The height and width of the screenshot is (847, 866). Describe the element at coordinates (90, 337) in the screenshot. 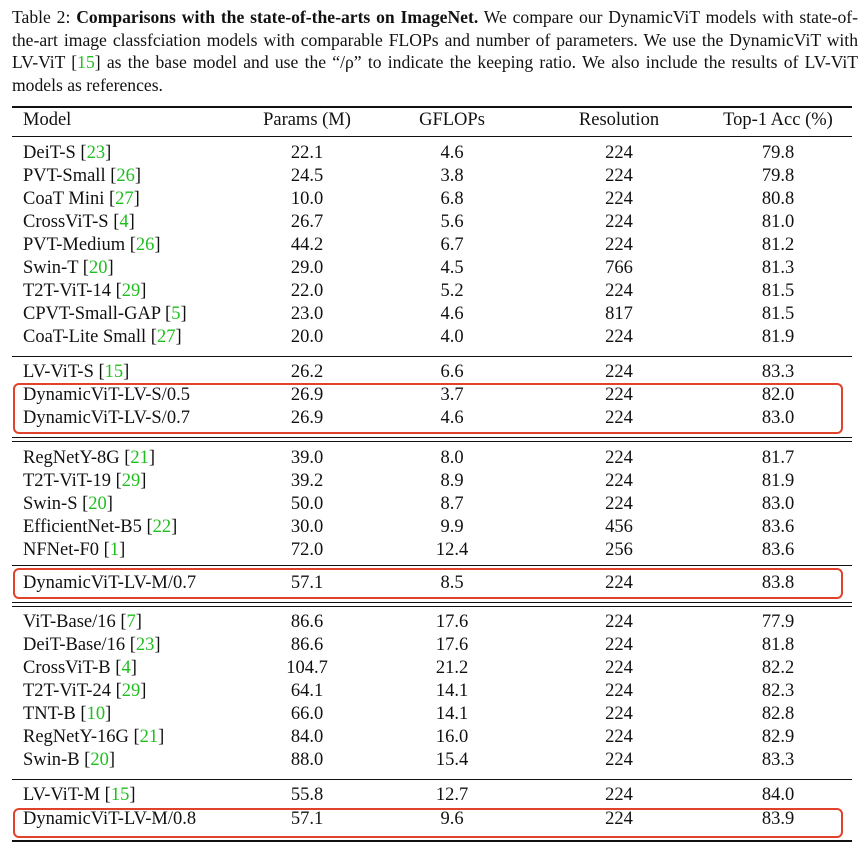

I see `model-name: CoaT-Lite Small [` at that location.